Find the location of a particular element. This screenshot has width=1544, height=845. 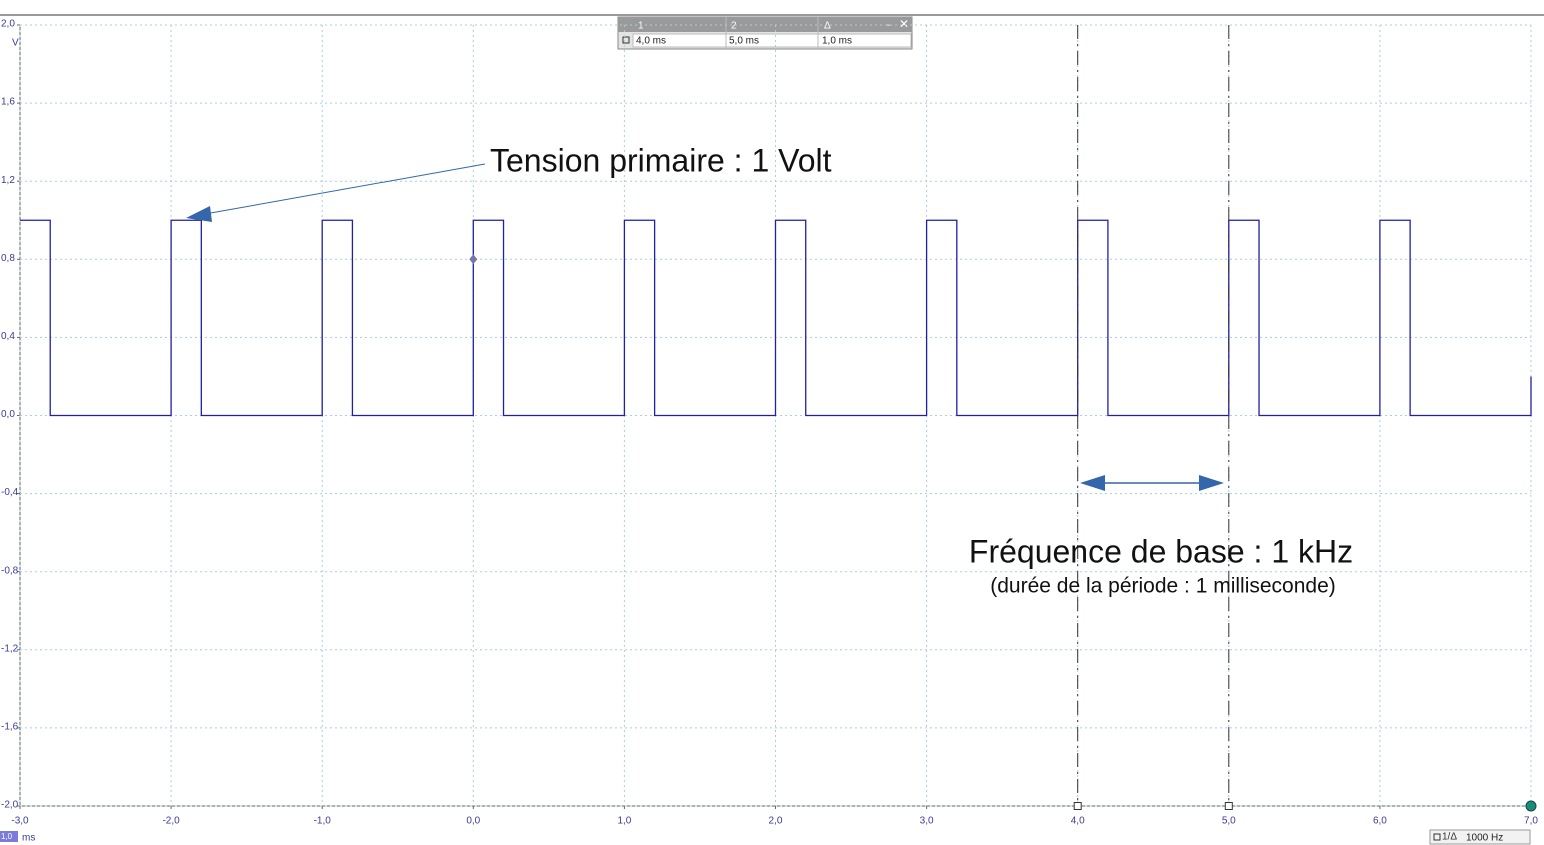

cursor-table: 1 2 Δ ‒ ✕ 4,0 ms 5,0 ms 1,0 ms is located at coordinates (765, 33).